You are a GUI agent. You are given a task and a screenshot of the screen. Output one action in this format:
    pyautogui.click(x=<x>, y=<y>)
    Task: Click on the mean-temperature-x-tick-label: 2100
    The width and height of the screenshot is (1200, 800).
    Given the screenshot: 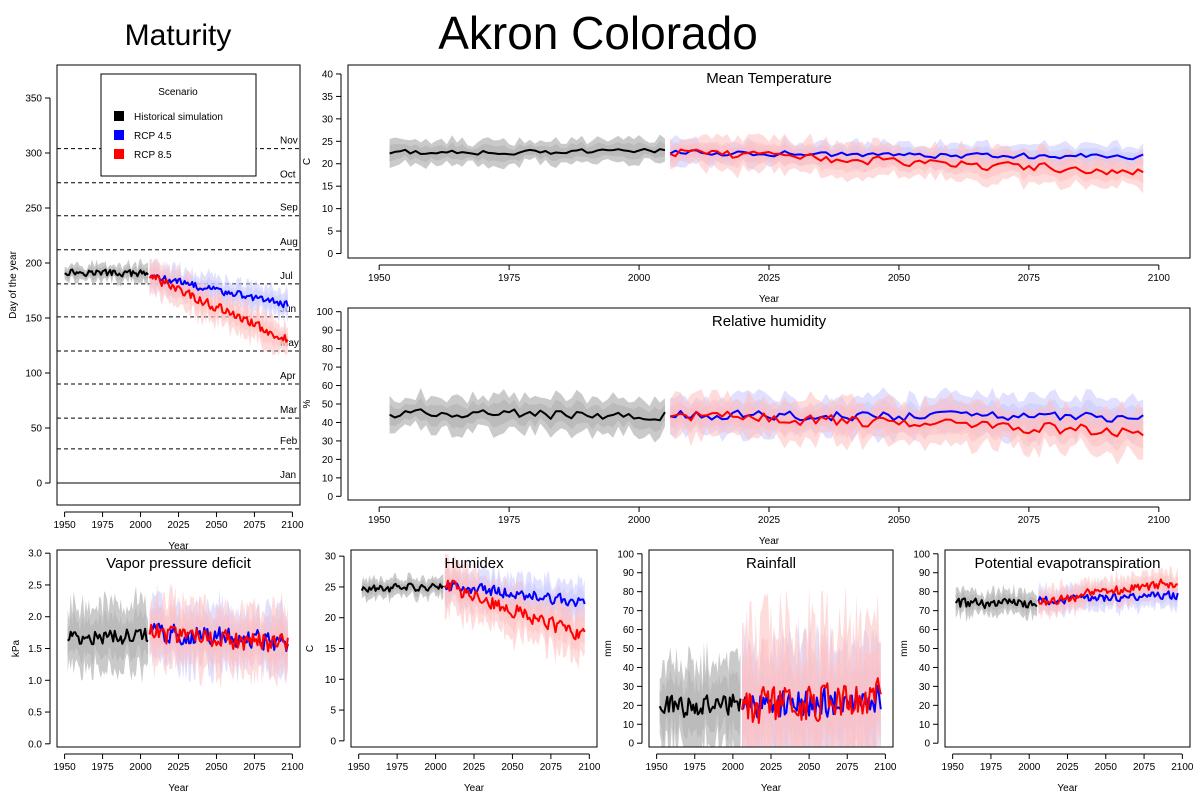 What is the action you would take?
    pyautogui.click(x=1159, y=278)
    